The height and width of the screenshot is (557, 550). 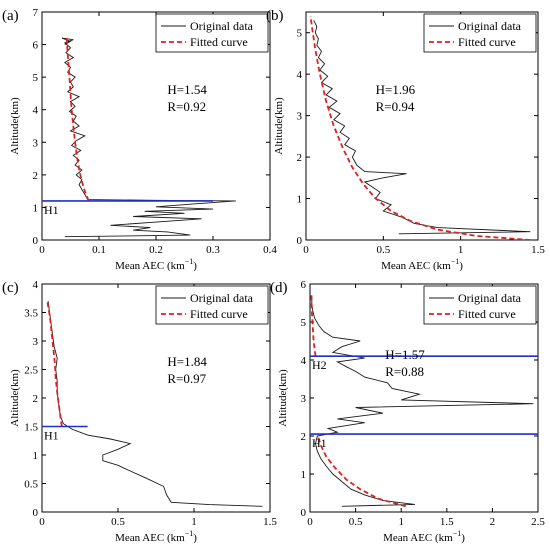 I want to click on x-tick-label: 0.2, so click(x=156, y=250).